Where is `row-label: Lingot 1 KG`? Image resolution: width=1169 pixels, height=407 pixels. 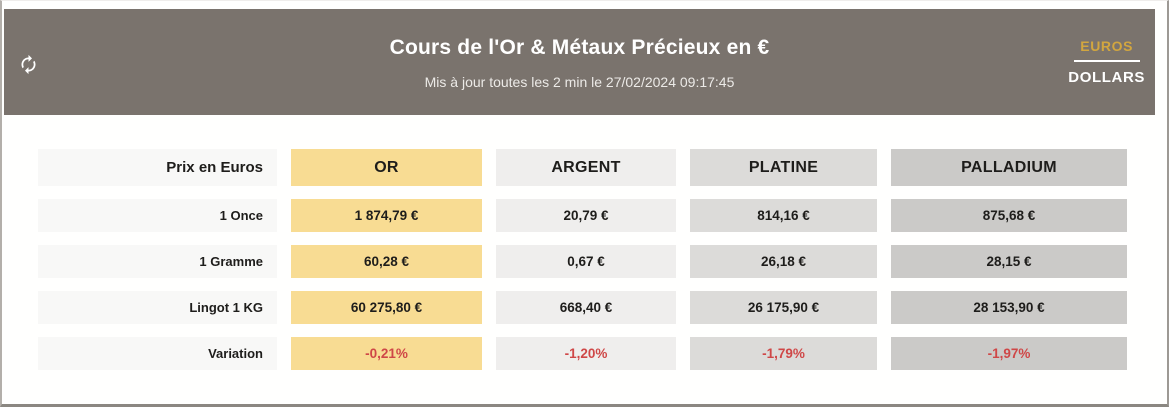 row-label: Lingot 1 KG is located at coordinates (157, 307).